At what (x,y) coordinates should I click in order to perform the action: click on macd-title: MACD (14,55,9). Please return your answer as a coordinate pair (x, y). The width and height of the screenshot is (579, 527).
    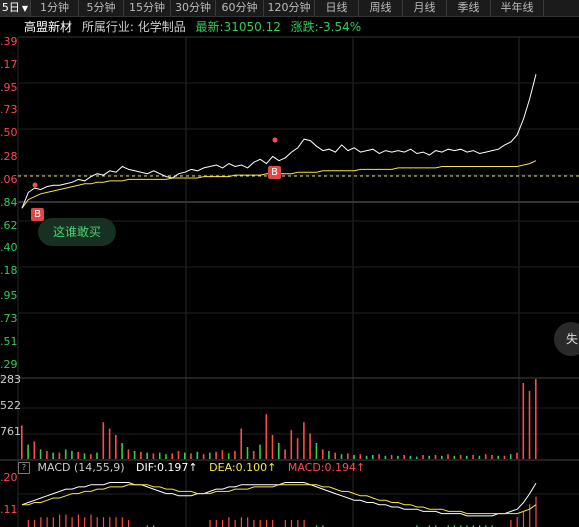
    Looking at the image, I should click on (81, 467).